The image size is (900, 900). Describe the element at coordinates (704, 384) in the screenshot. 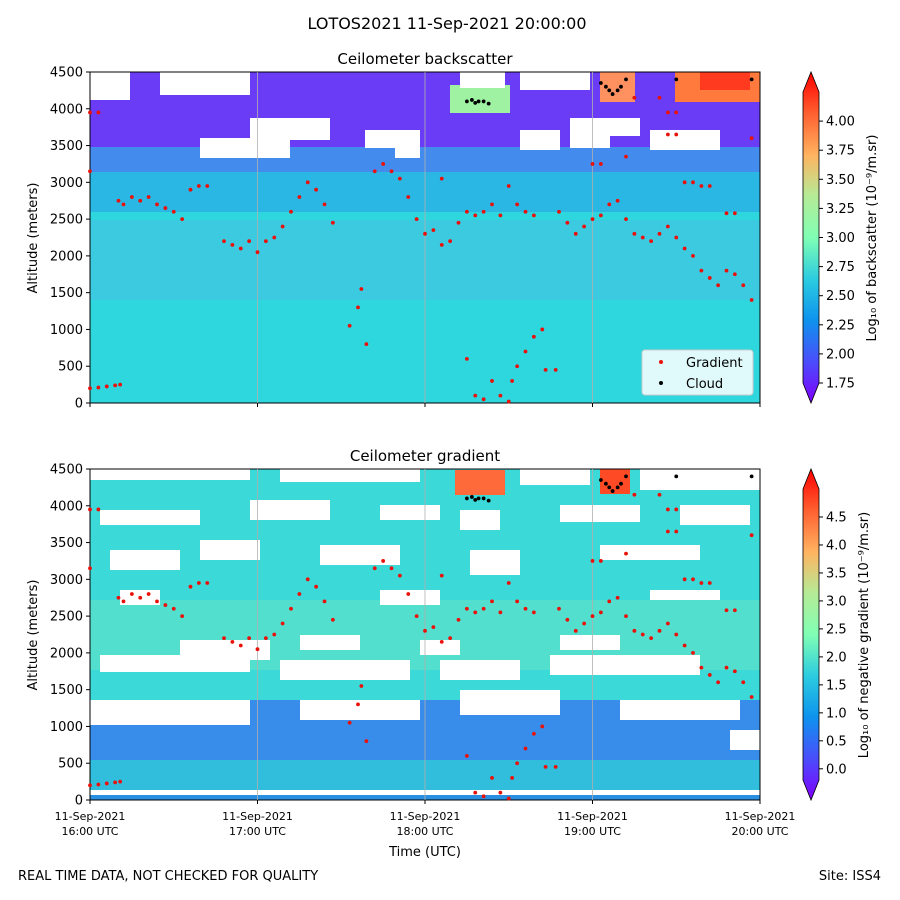

I see `legend-cloud-label: Cloud` at that location.